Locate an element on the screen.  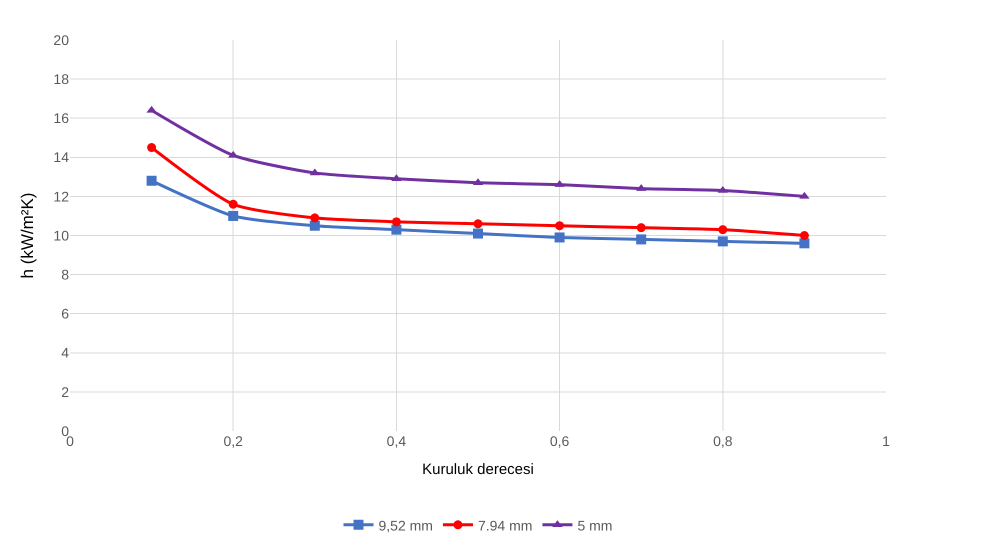
y-tick-label: 18 is located at coordinates (61, 79).